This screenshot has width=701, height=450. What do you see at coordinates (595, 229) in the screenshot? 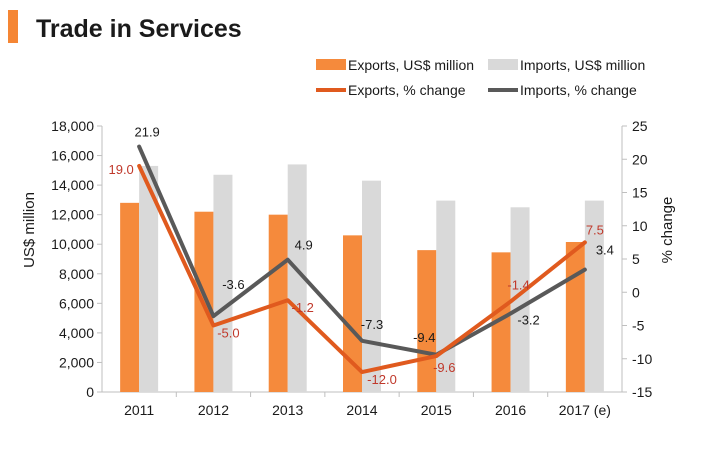
I see `exports-change-label: 7.5` at bounding box center [595, 229].